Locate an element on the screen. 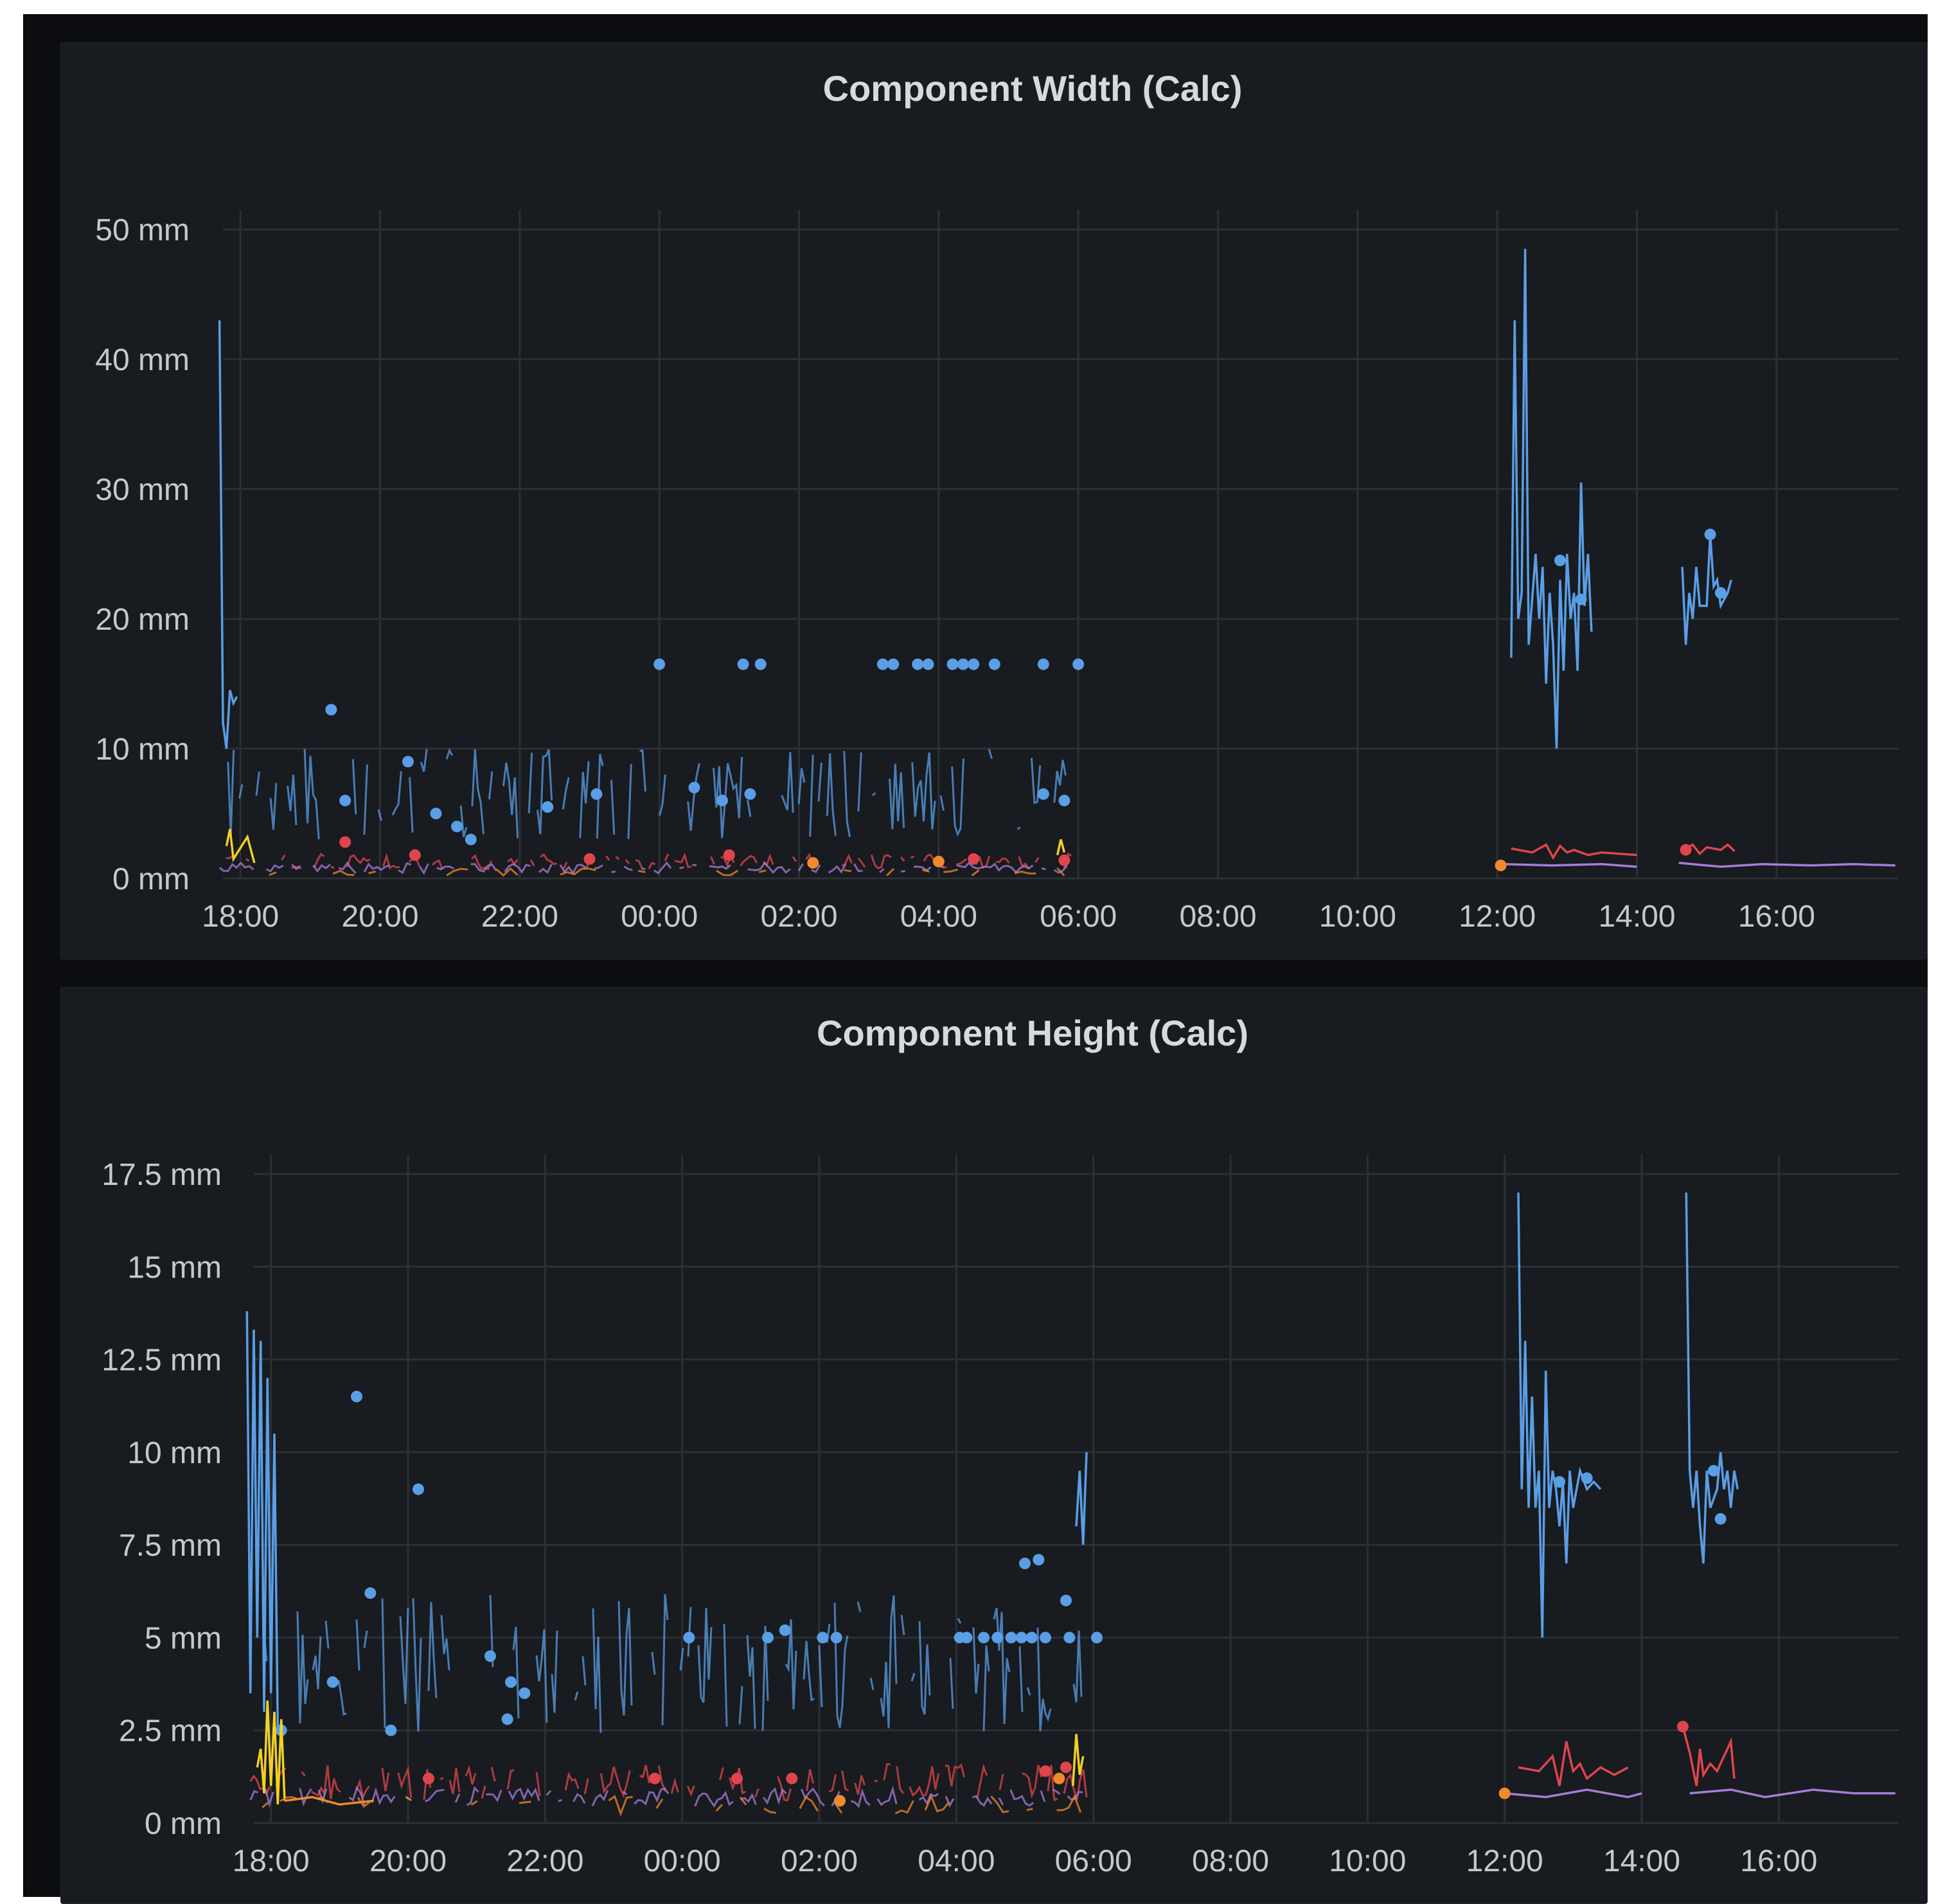 The height and width of the screenshot is (1904, 1945). x-tick-label: 14:00 is located at coordinates (1641, 1861).